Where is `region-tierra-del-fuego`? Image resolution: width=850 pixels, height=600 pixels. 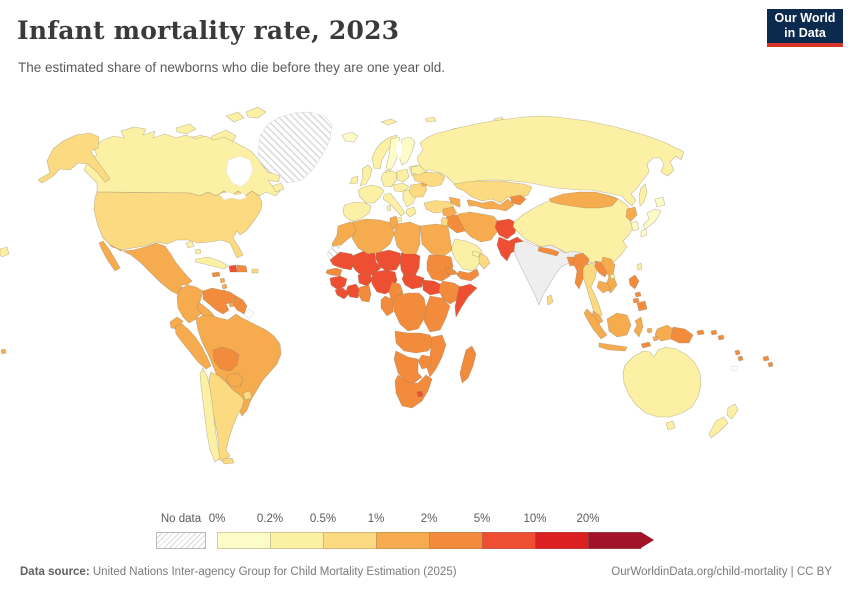
region-tierra-del-fuego is located at coordinates (228, 461).